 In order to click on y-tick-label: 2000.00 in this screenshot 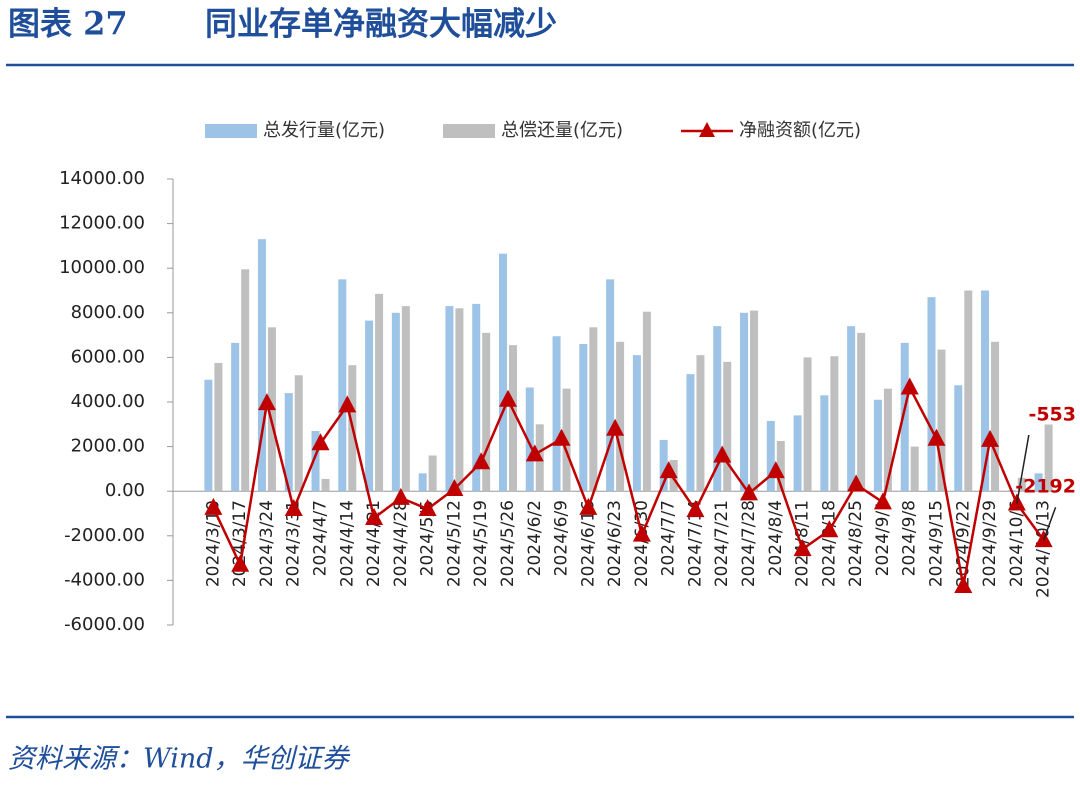, I will do `click(108, 446)`.